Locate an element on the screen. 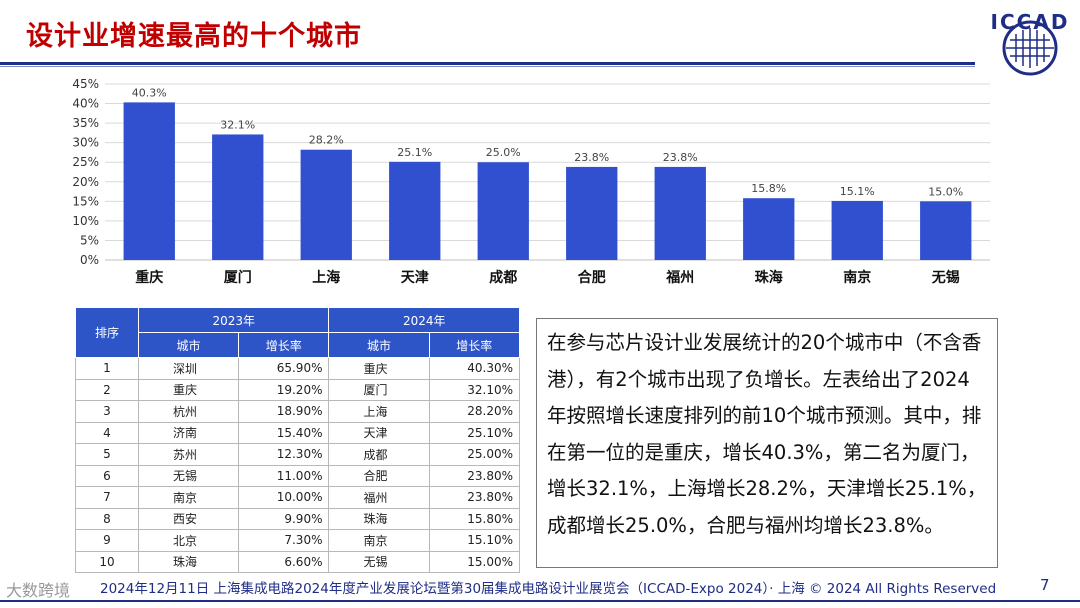 This screenshot has width=1080, height=608. table-cell-rate-a: 11.00% is located at coordinates (284, 475).